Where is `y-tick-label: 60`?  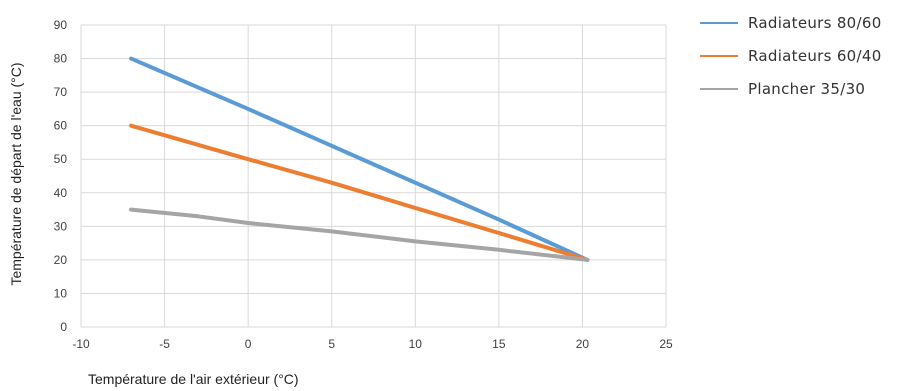 y-tick-label: 60 is located at coordinates (61, 126).